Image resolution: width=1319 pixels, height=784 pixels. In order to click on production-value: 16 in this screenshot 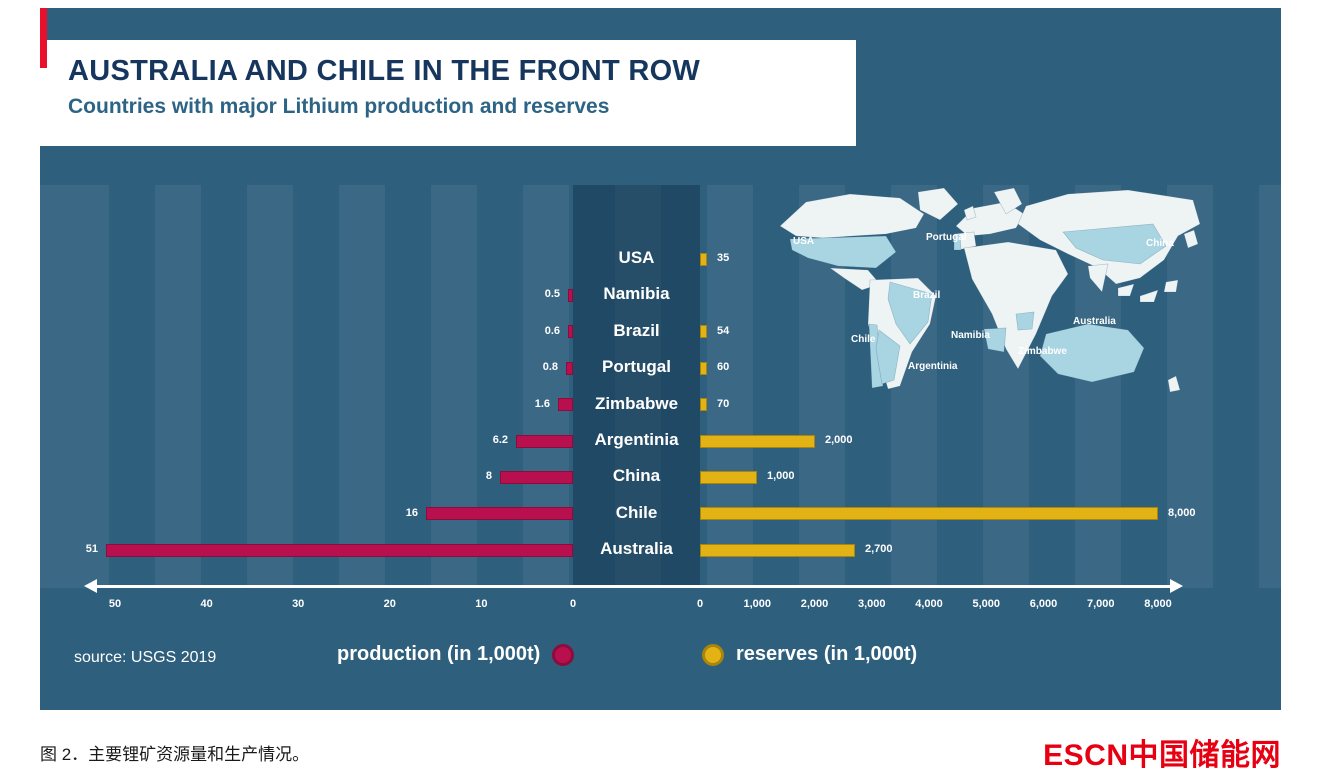, I will do `click(411, 512)`.